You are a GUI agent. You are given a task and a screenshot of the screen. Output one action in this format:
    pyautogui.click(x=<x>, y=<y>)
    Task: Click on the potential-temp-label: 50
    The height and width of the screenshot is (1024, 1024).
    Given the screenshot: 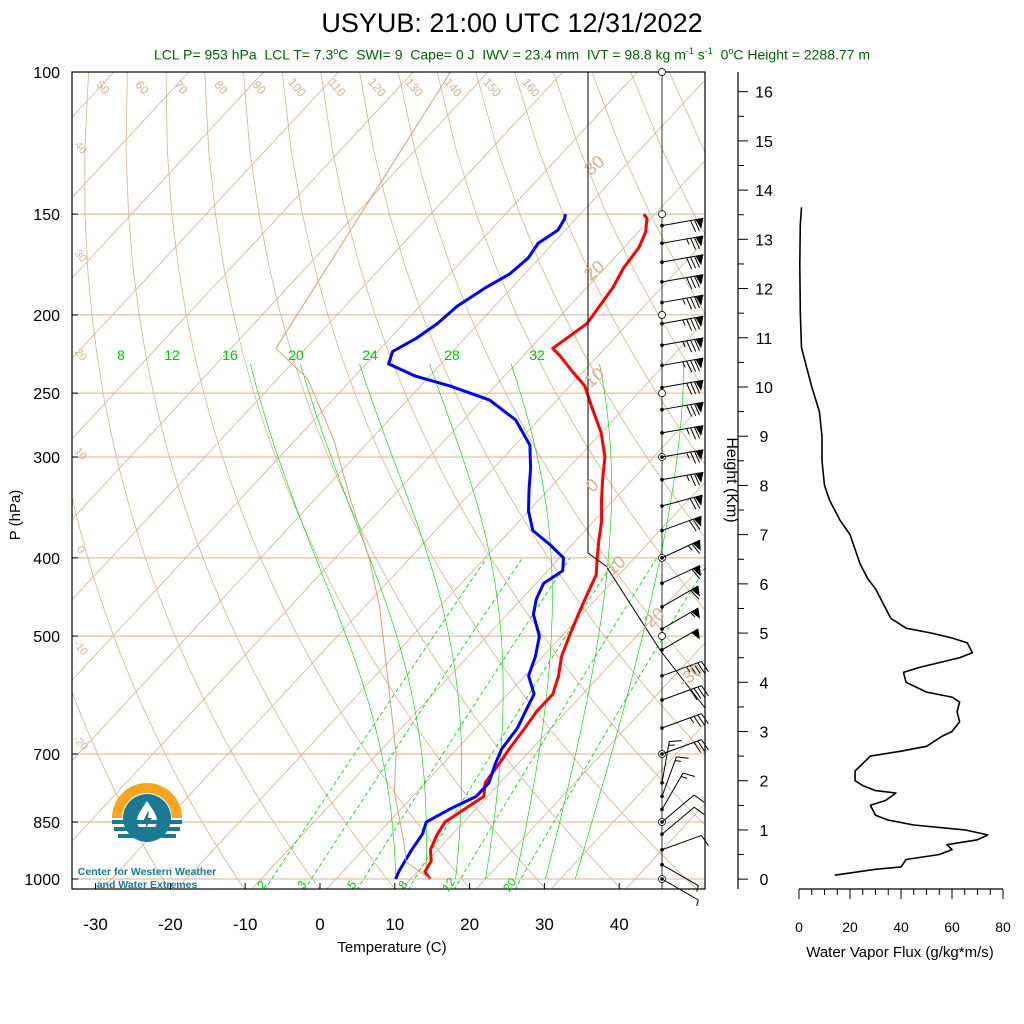 What is the action you would take?
    pyautogui.click(x=103, y=87)
    